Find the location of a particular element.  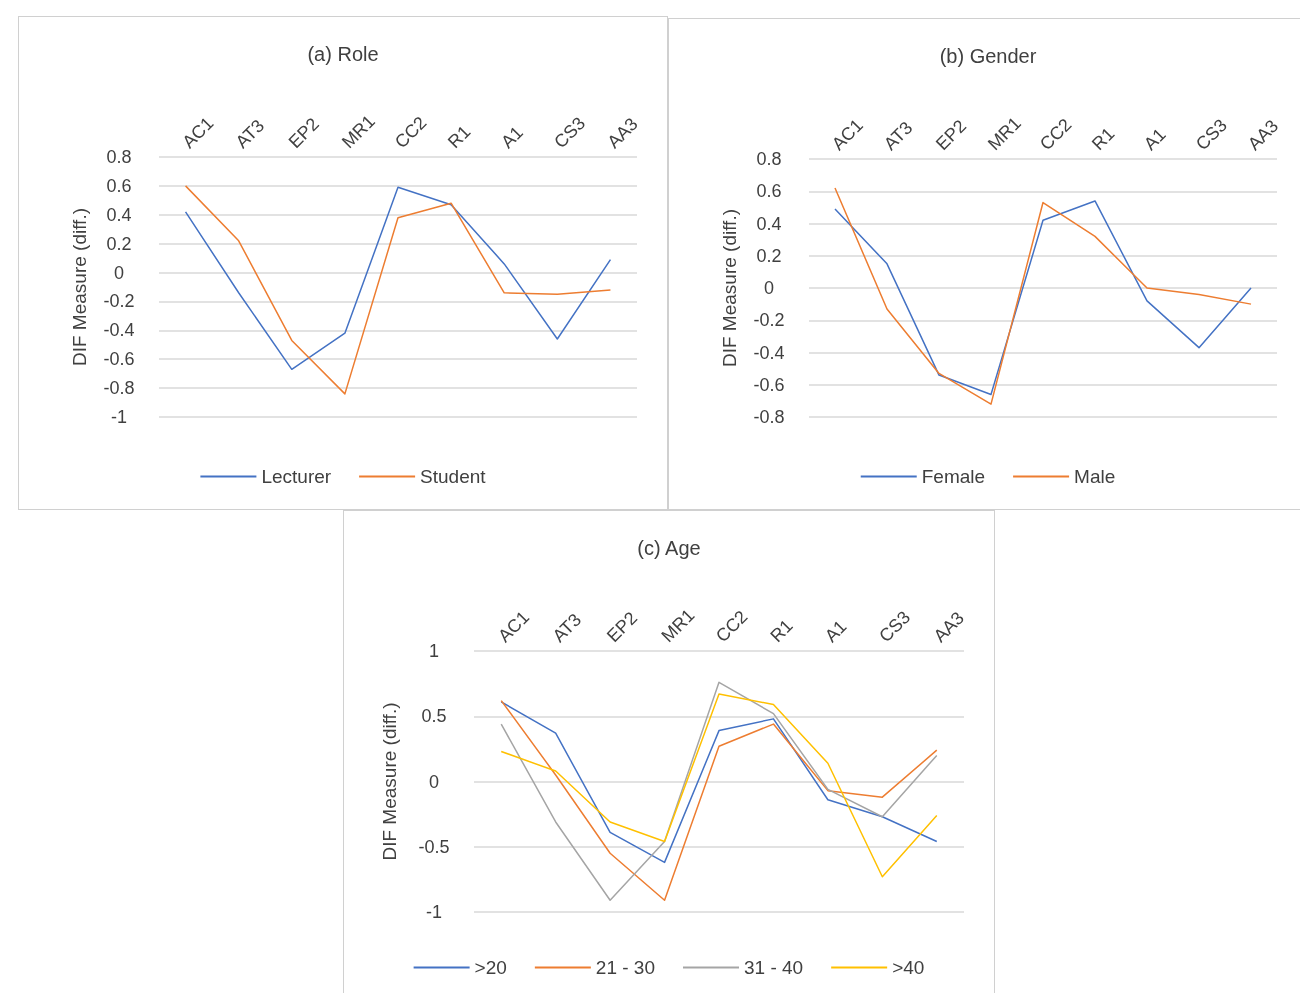

y-tick-label: 1 is located at coordinates (434, 651).